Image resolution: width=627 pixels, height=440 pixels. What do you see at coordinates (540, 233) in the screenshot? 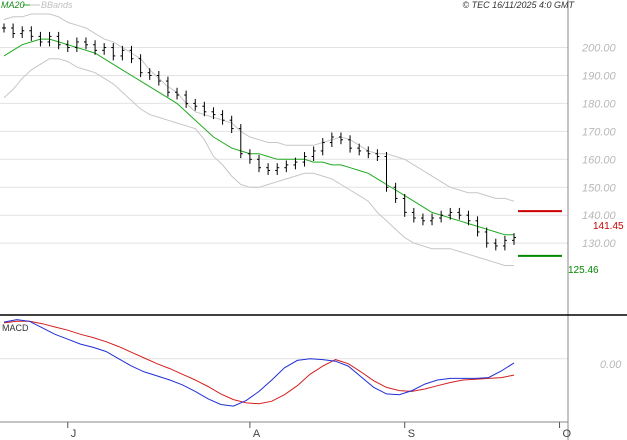
I see `price-levels` at bounding box center [540, 233].